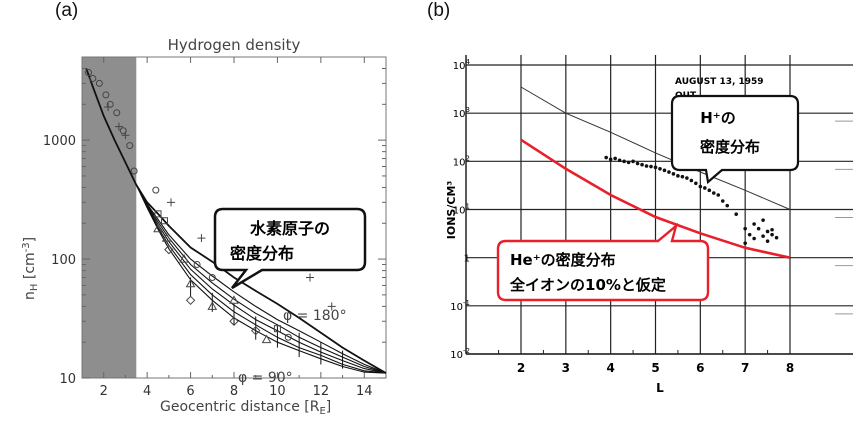 The width and height of the screenshot is (853, 433). I want to click on x-tick-label-b: 3, so click(566, 368).